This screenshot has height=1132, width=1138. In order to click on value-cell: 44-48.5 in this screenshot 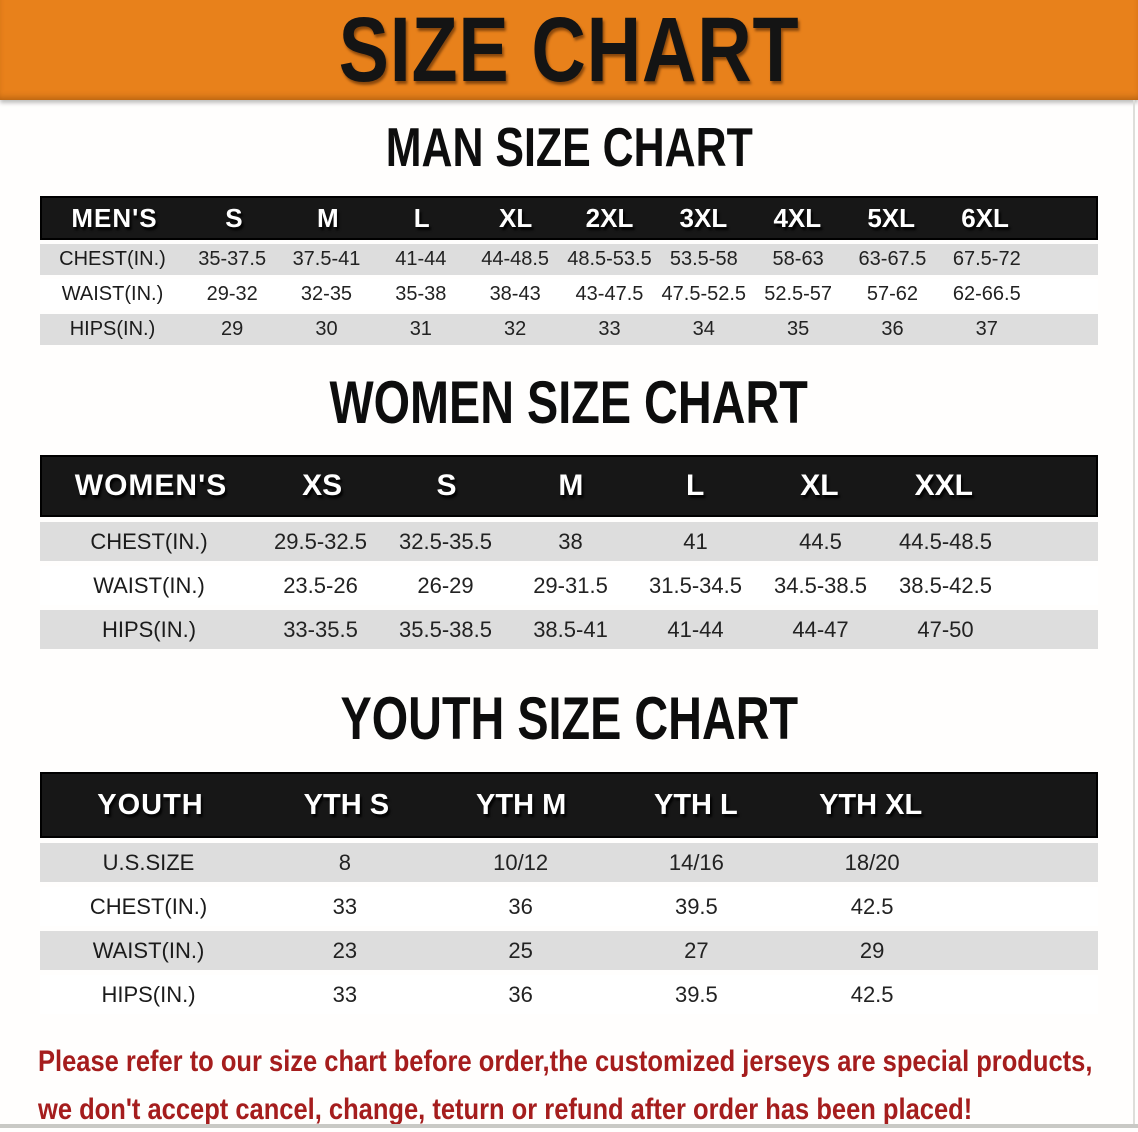, I will do `click(515, 259)`.